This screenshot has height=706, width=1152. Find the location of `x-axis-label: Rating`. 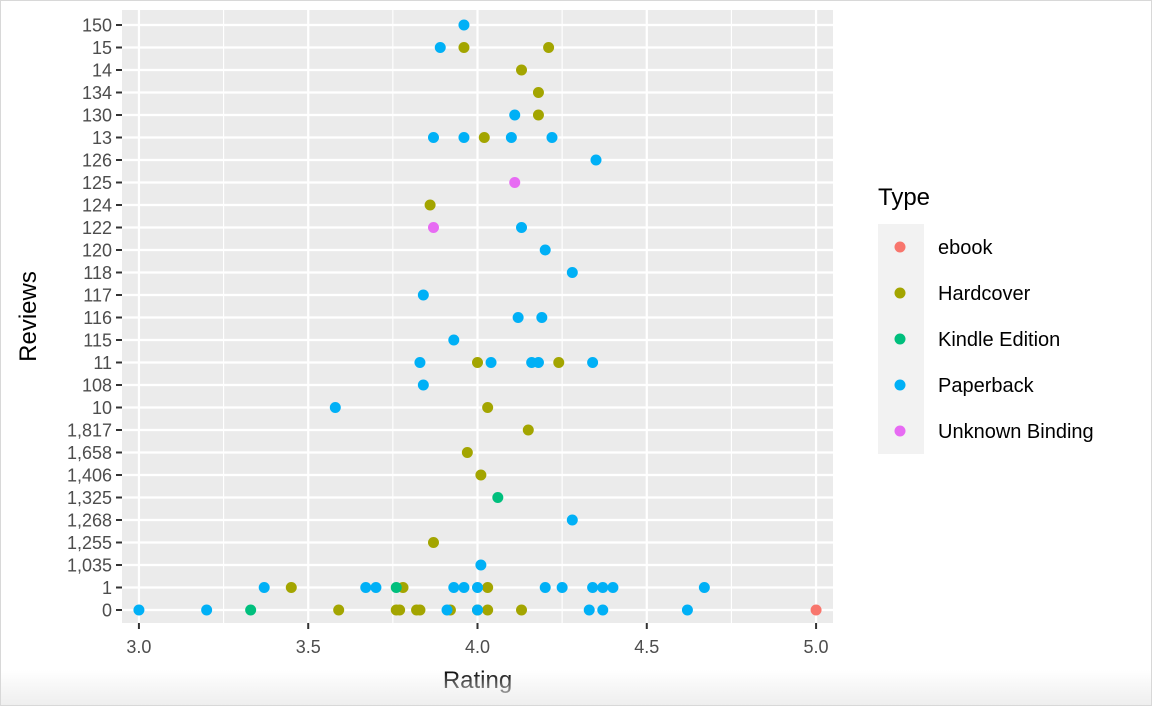

x-axis-label: Rating is located at coordinates (477, 680).